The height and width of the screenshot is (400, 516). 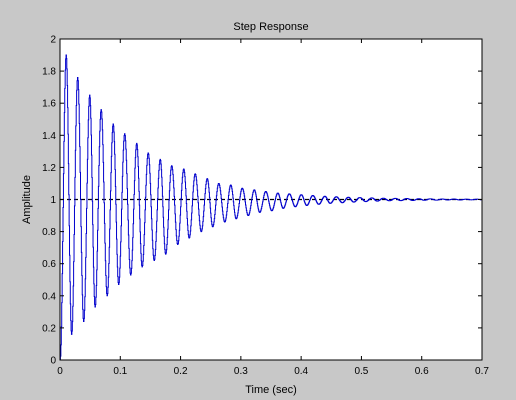 I want to click on x-tick-label: 0.2, so click(x=181, y=371).